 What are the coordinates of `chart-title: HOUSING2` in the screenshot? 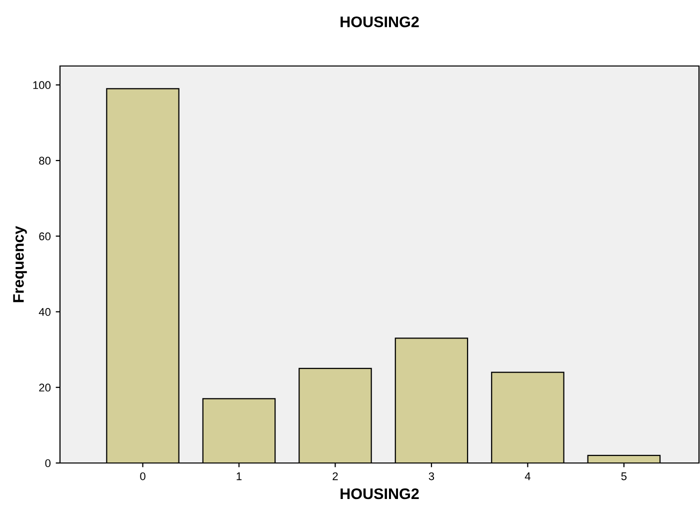 It's located at (379, 22).